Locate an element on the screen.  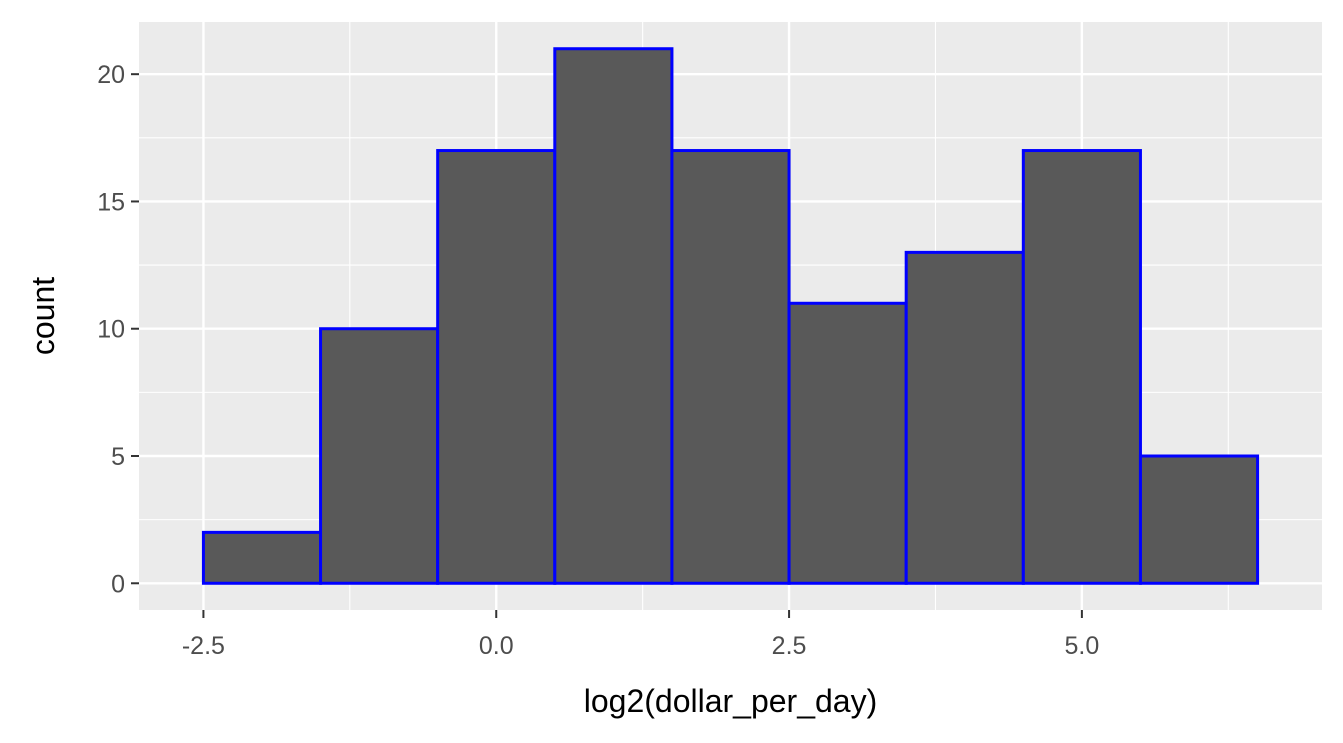
x-axis: -2.5 0.0 2.5 5.0 is located at coordinates (640, 635).